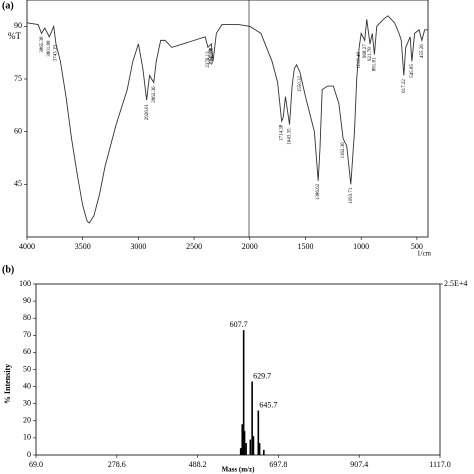  What do you see at coordinates (7, 384) in the screenshot?
I see `y-axis-label: % Intensity` at bounding box center [7, 384].